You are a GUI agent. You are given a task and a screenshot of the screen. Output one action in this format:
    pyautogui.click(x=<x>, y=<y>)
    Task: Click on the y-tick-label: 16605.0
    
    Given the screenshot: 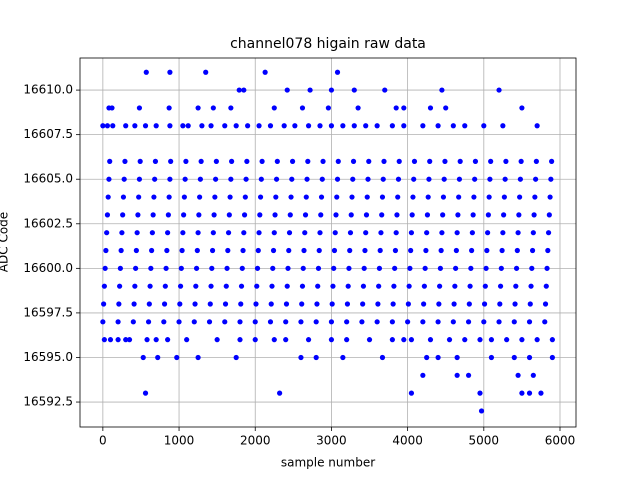 What is the action you would take?
    pyautogui.click(x=48, y=179)
    